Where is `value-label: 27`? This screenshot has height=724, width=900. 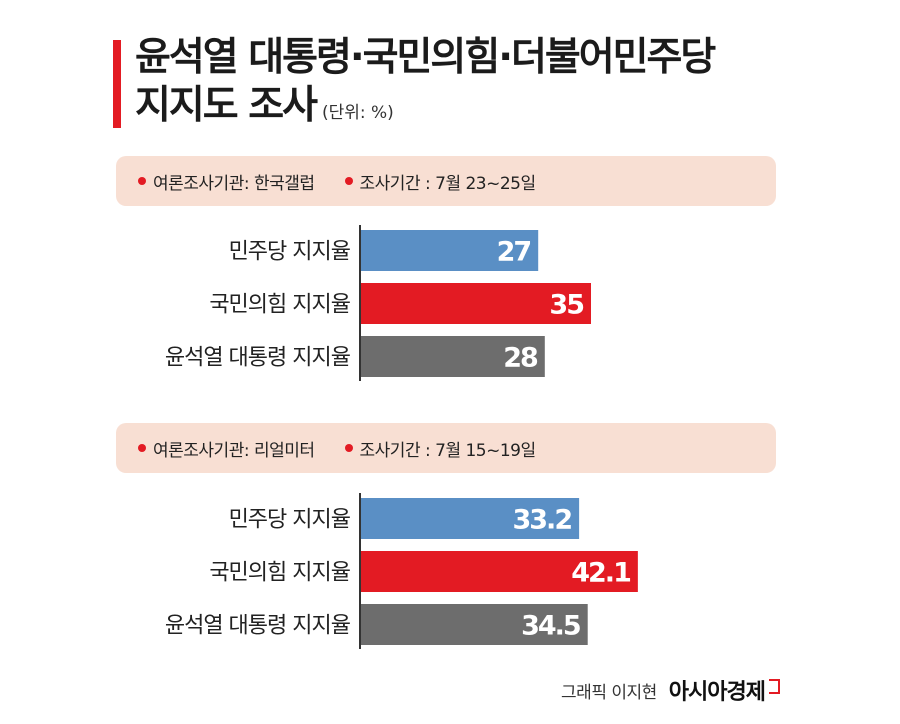 value-label: 27 is located at coordinates (514, 252).